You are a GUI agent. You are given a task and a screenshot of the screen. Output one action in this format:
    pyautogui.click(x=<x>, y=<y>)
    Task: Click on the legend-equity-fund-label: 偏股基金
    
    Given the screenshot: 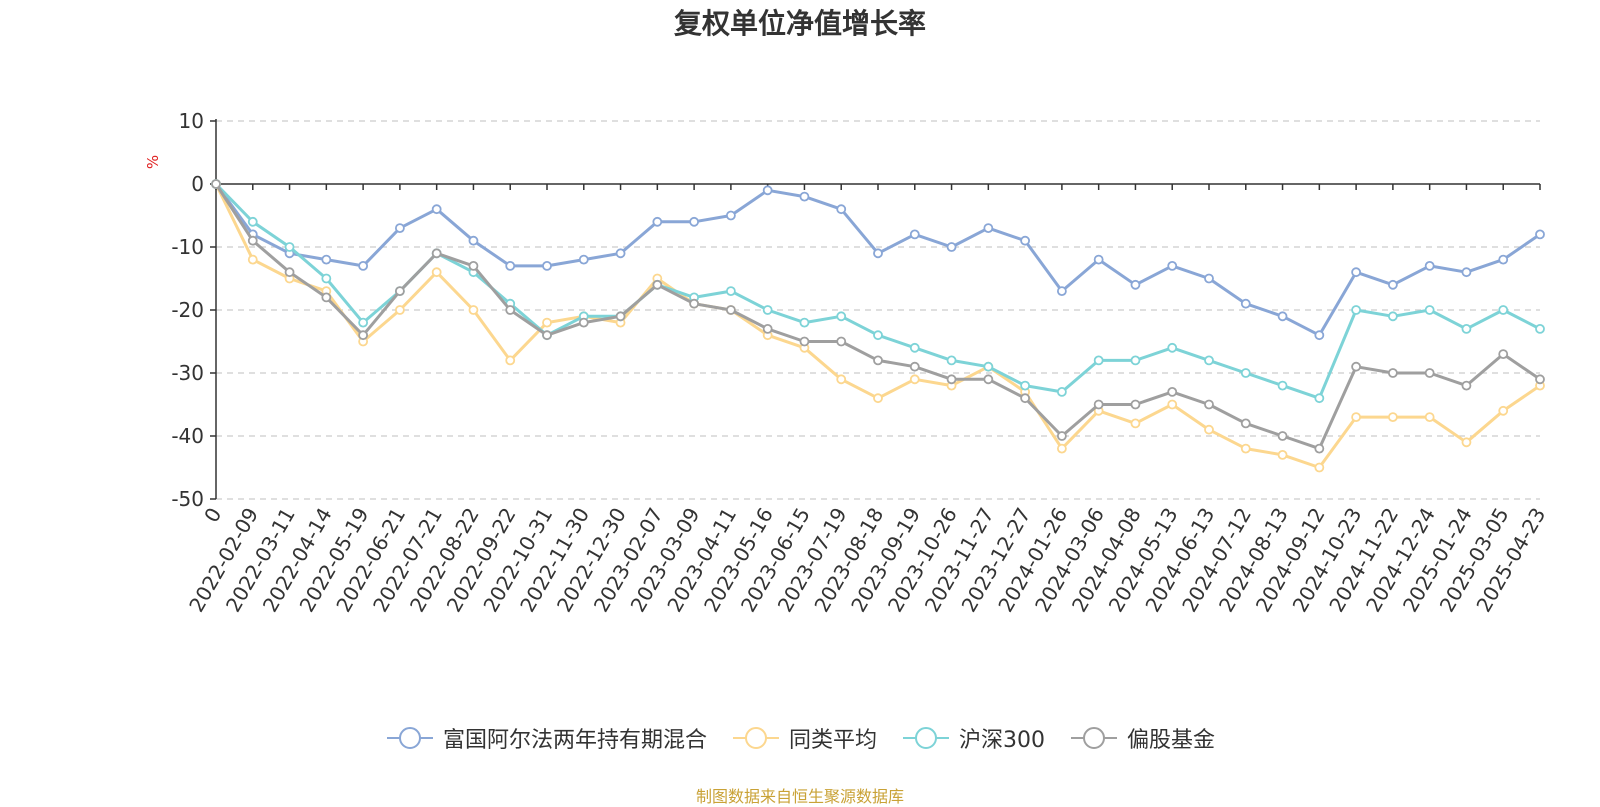 What is the action you would take?
    pyautogui.click(x=1171, y=740)
    